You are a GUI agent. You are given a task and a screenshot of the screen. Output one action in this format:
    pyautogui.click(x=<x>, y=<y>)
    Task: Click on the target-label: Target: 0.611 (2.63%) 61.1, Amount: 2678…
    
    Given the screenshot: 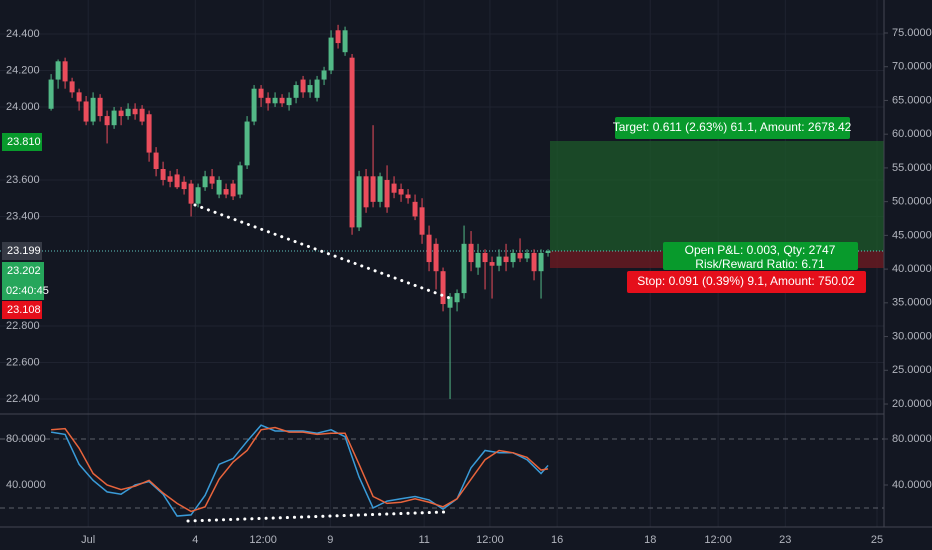 What is the action you would take?
    pyautogui.click(x=732, y=127)
    